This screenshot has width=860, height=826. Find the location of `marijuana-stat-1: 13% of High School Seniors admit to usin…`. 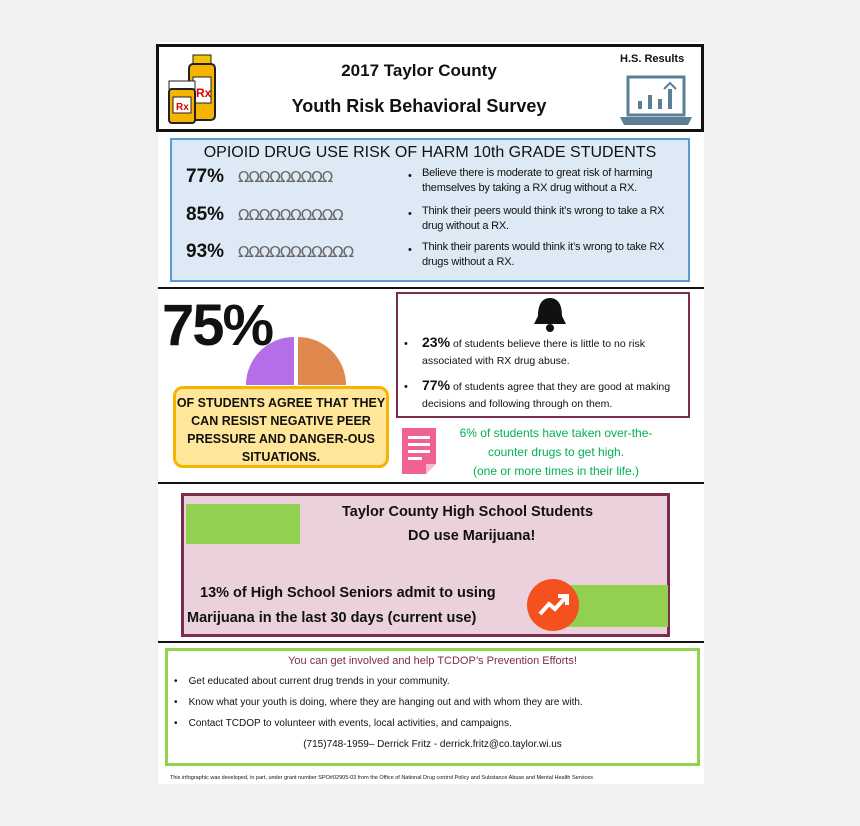

marijuana-stat-1: 13% of High School Seniors admit to usin… is located at coordinates (348, 593).